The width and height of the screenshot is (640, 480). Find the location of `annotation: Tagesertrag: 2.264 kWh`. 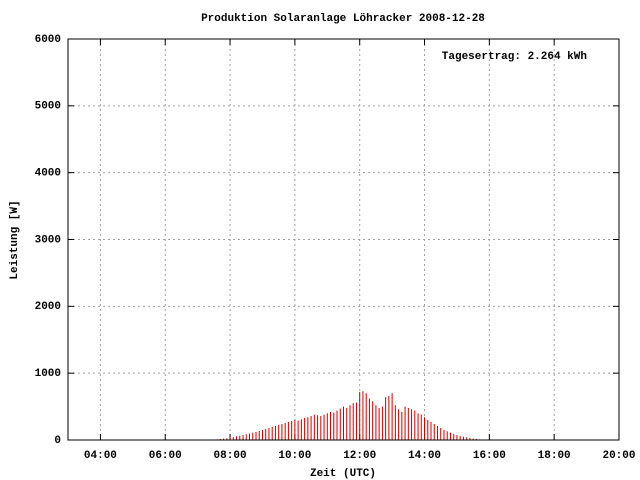

annotation: Tagesertrag: 2.264 kWh is located at coordinates (514, 57).